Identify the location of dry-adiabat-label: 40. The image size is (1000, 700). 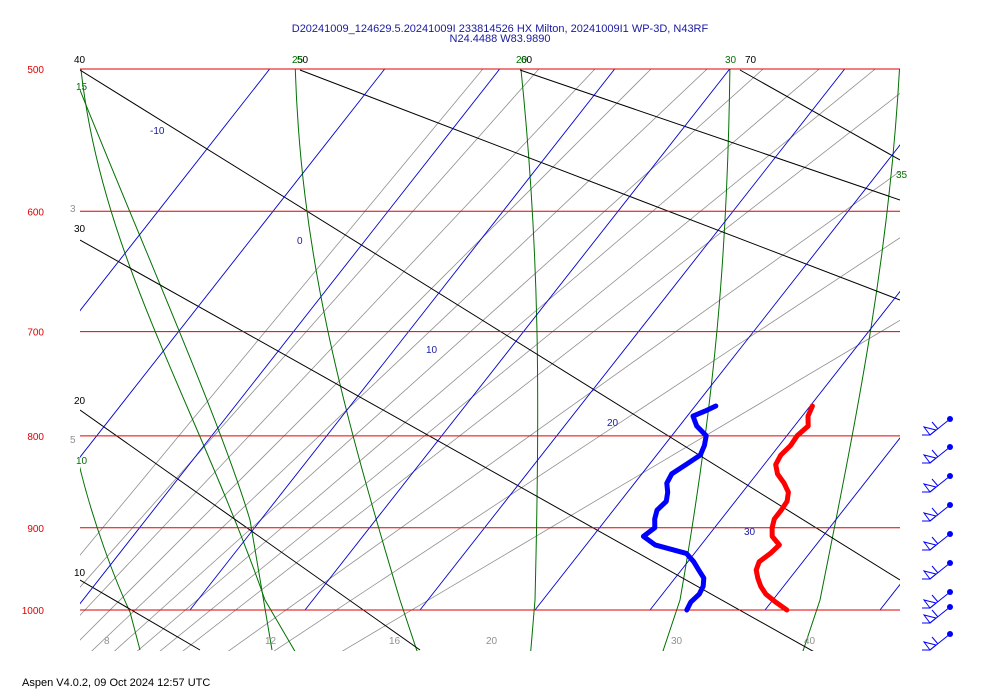
(80, 60).